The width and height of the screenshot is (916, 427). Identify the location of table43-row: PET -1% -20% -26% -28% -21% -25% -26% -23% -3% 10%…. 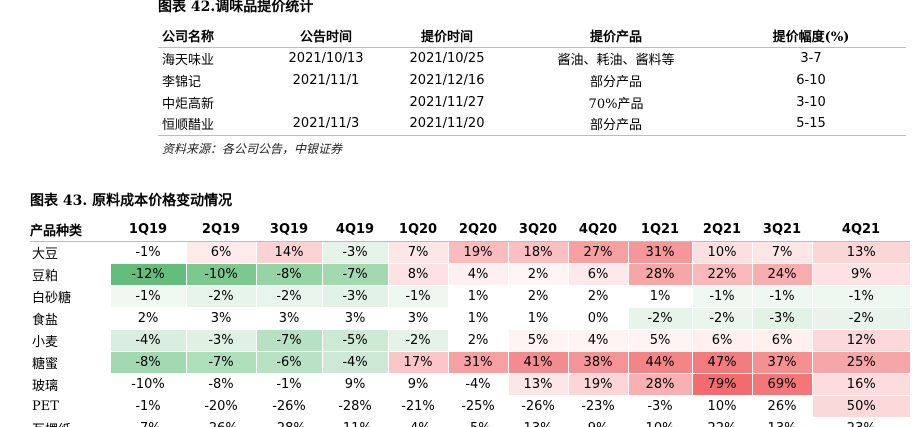
(470, 406).